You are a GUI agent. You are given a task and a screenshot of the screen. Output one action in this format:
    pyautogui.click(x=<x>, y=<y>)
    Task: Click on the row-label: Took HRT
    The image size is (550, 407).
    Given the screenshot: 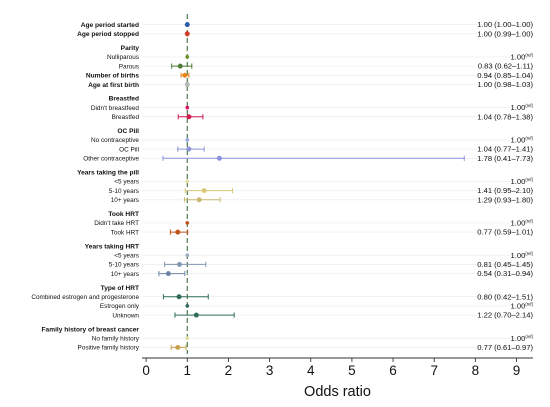 What is the action you would take?
    pyautogui.click(x=125, y=232)
    